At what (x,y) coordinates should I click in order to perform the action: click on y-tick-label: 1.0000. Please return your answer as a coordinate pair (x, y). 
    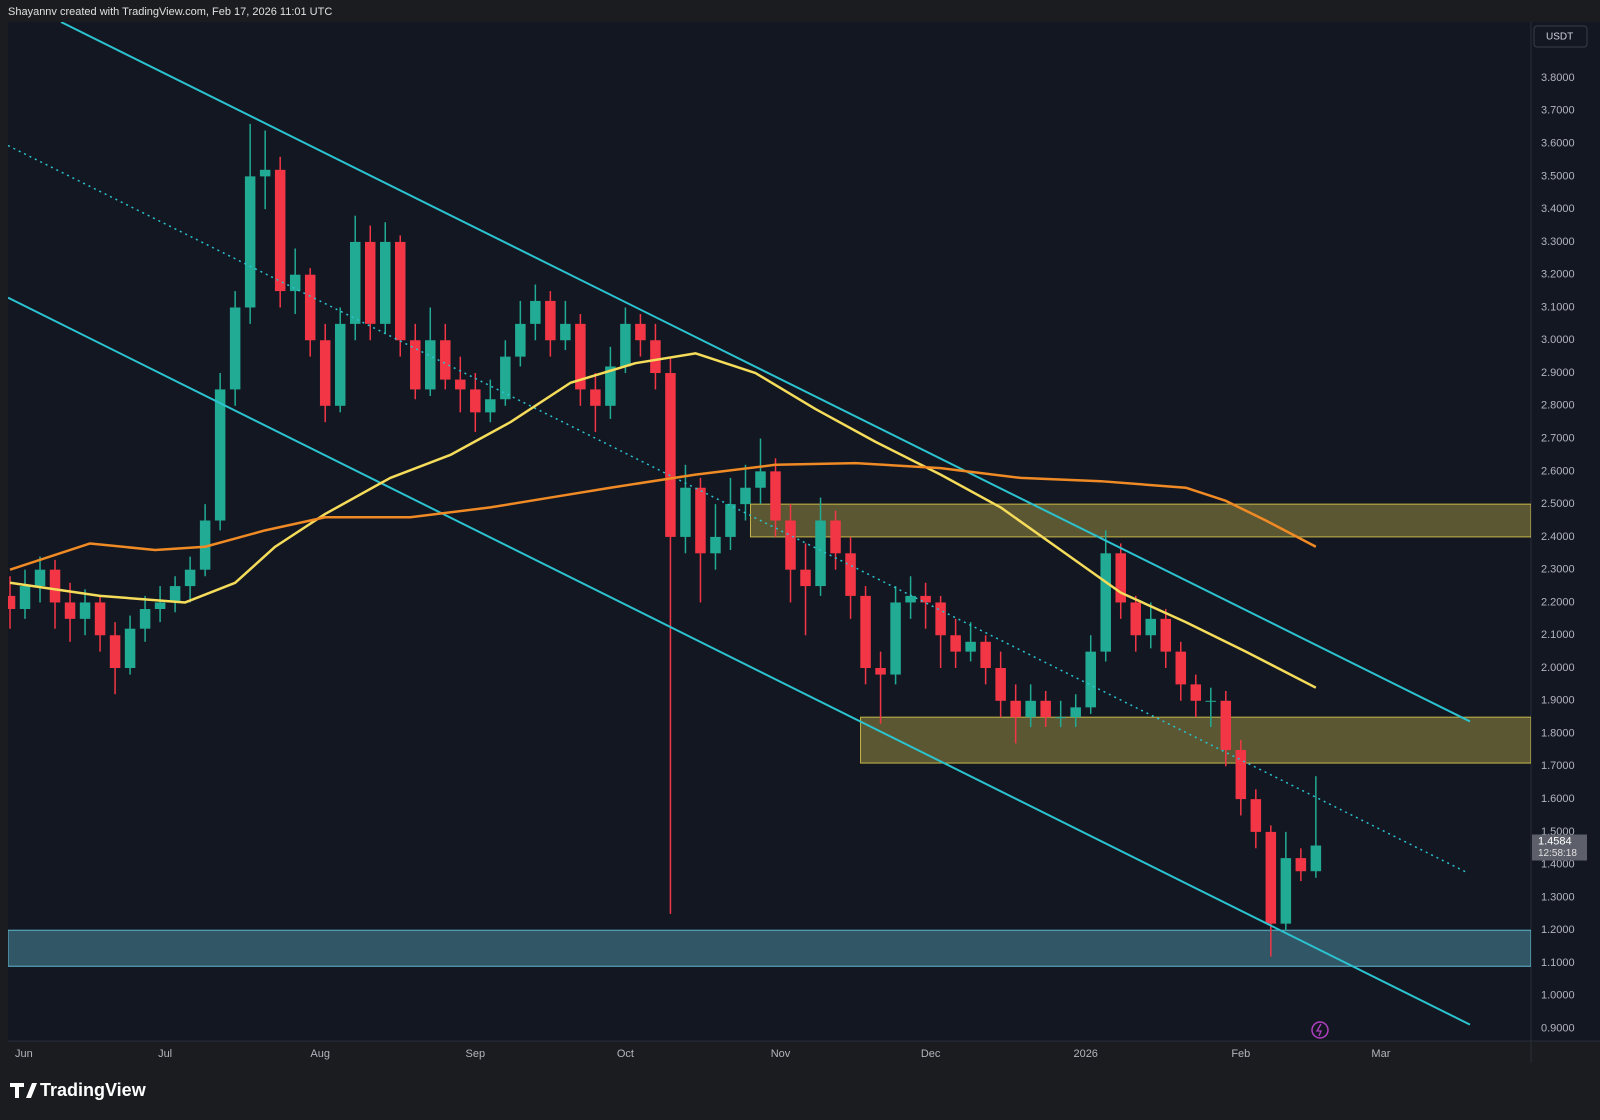
    Looking at the image, I should click on (1558, 996).